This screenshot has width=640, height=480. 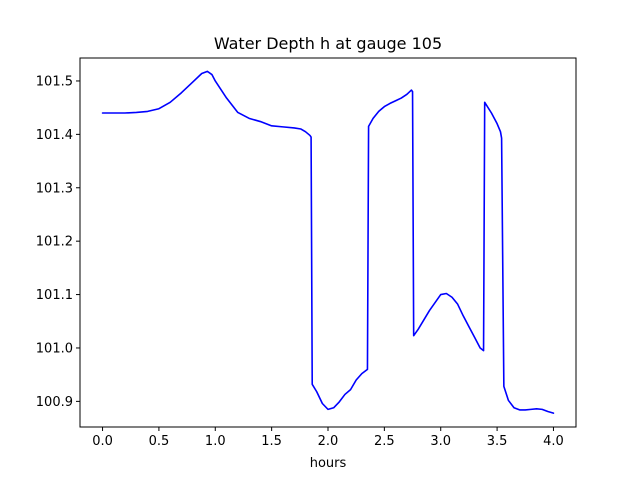 I want to click on y-tick-label: 101.4, so click(x=54, y=135).